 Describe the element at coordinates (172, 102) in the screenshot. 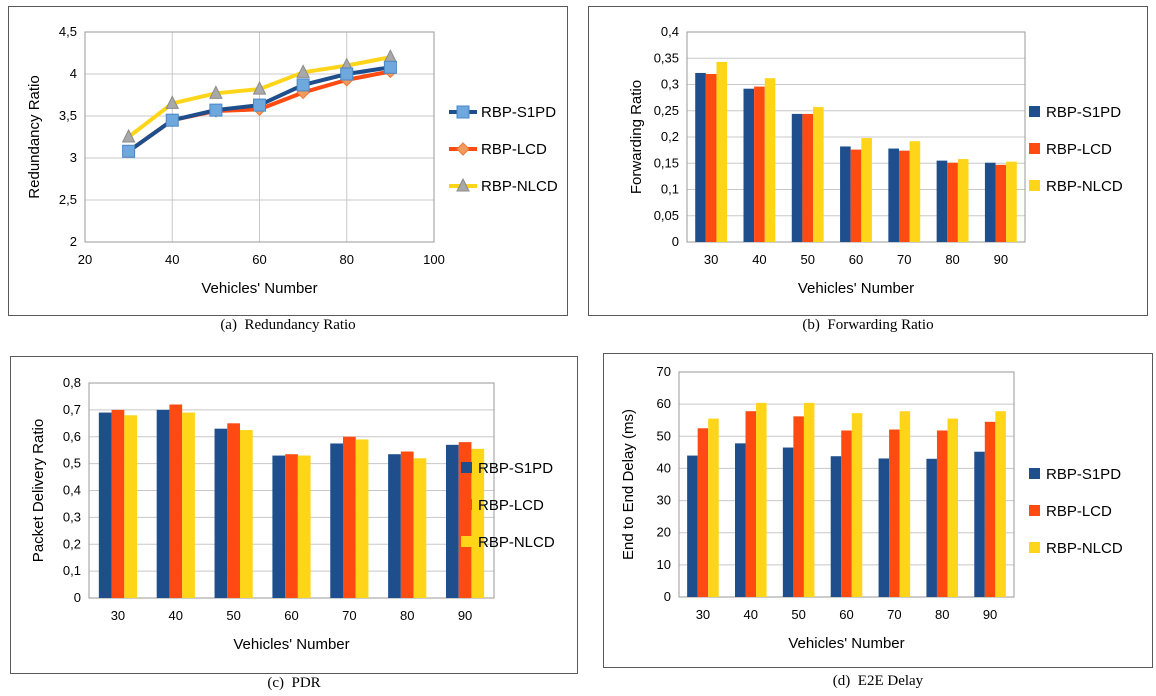

I see `data-point-rbp-nlcd` at that location.